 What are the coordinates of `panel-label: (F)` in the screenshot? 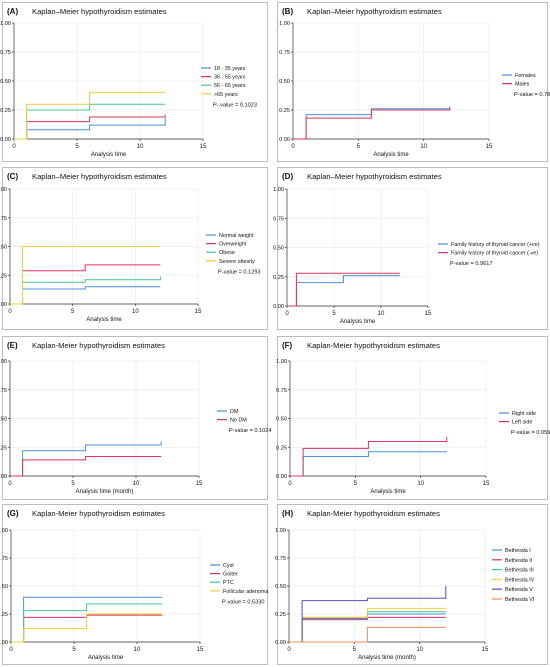 It's located at (287, 345).